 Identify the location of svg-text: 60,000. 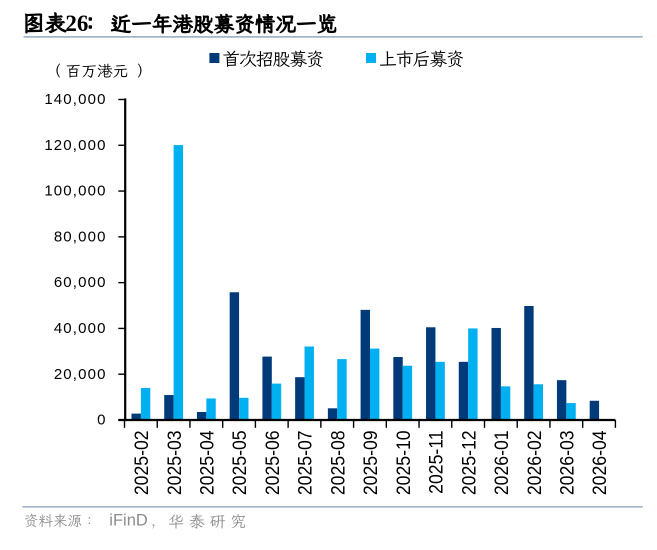
(80, 282).